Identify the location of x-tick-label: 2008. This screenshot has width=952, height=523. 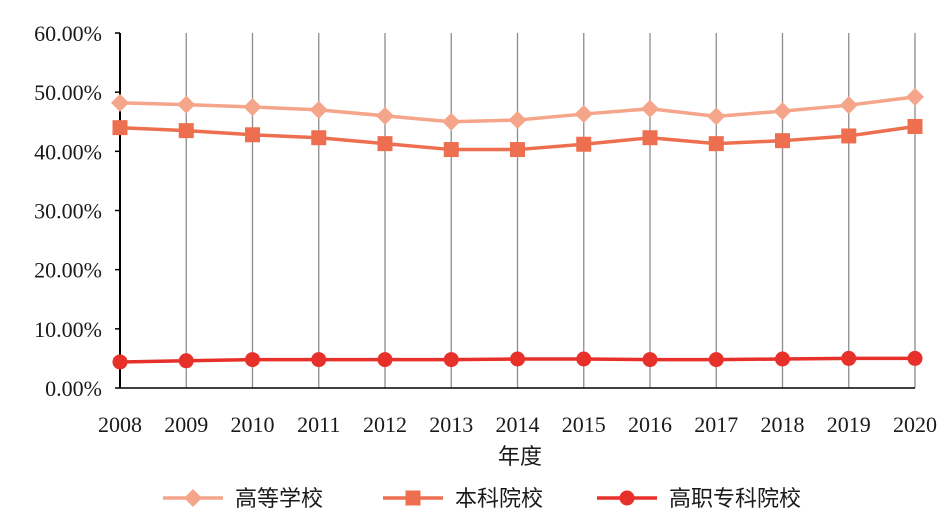
(120, 424).